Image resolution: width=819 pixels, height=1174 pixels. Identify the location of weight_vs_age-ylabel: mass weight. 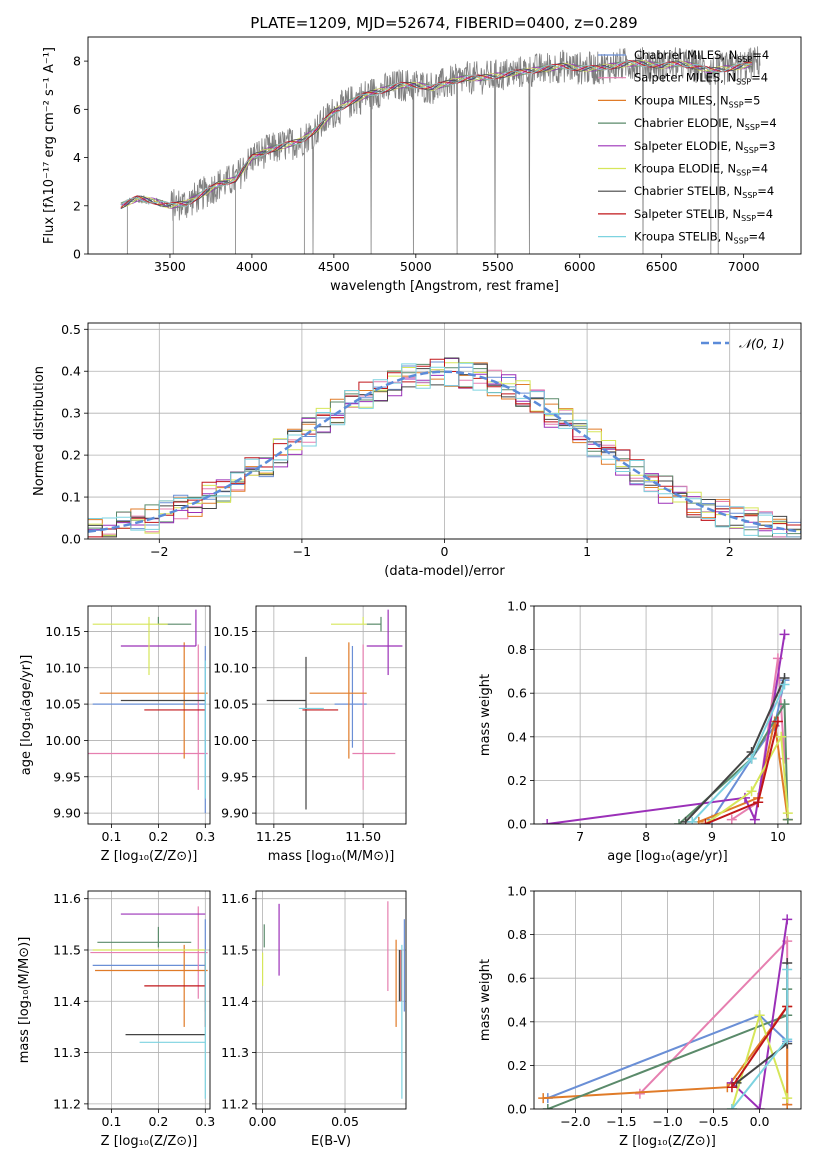
(485, 715).